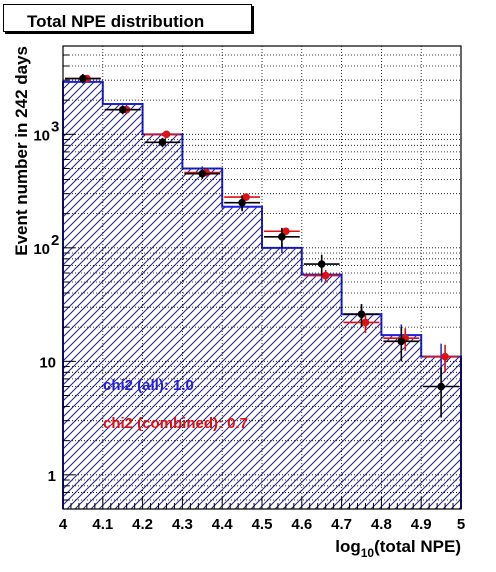 Image resolution: width=496 pixels, height=572 pixels. Describe the element at coordinates (55, 240) in the screenshot. I see `y-tick-exponent: 2` at that location.